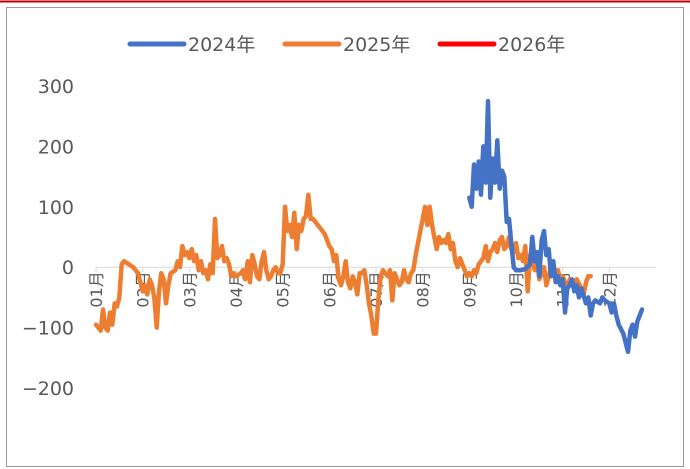 The image size is (690, 469). I want to click on x-tick-label: 01月, so click(96, 289).